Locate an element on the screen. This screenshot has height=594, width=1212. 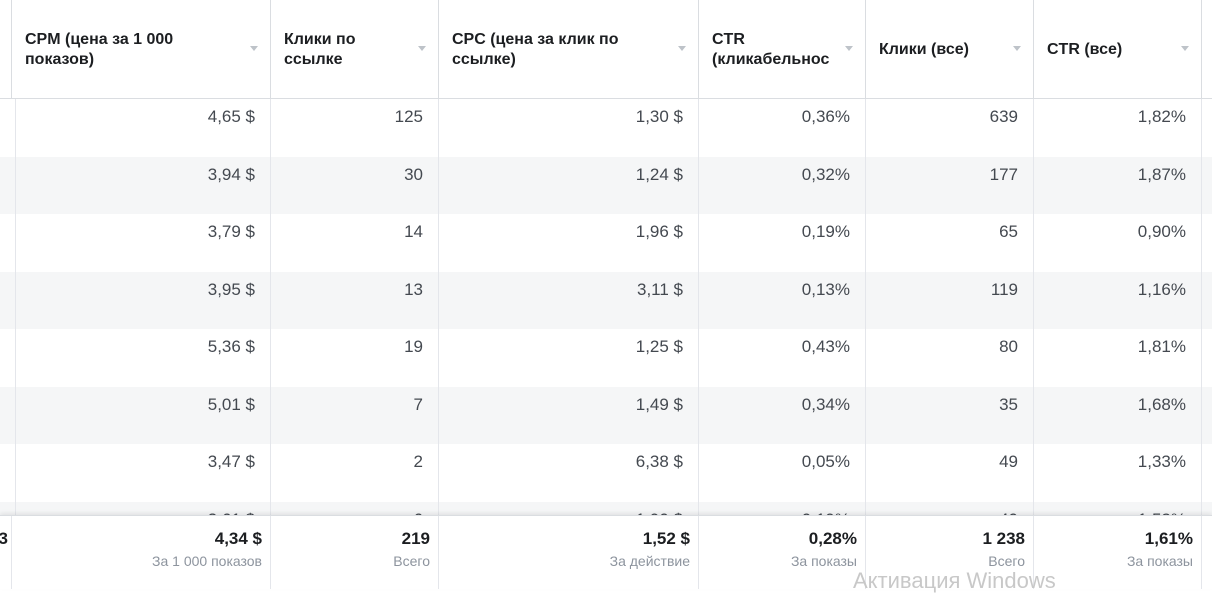
table-row: 3,94 $ 30 1,24 $ 0,32% 177 1,87% is located at coordinates (606, 185).